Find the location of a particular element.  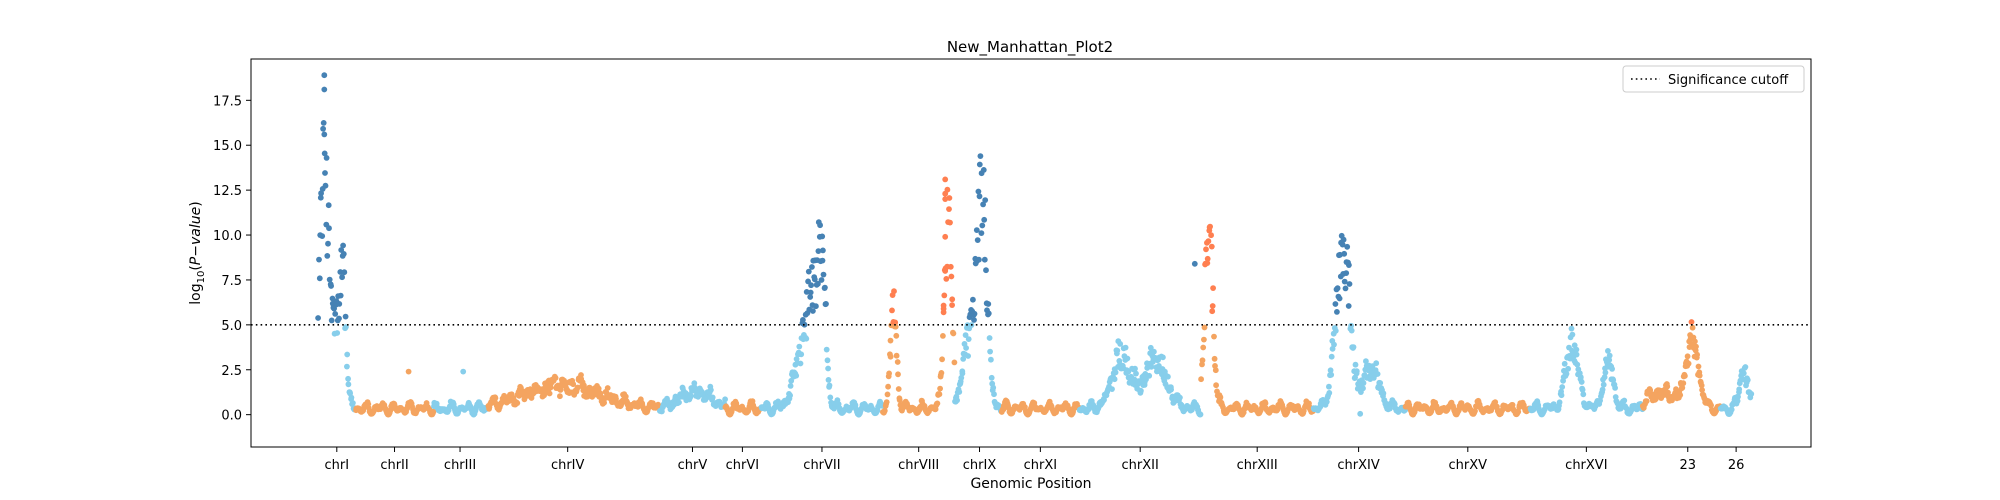

y-tick-label: 2.5 is located at coordinates (231, 371).